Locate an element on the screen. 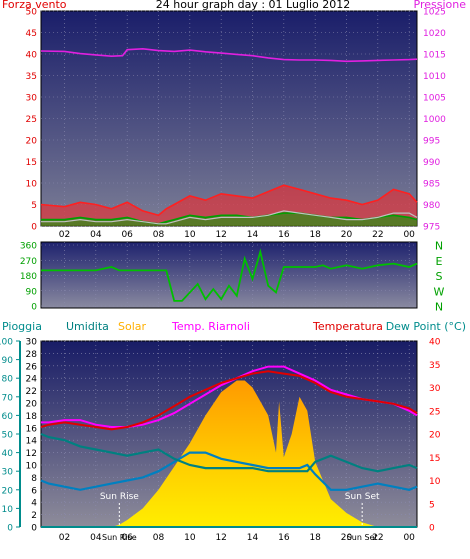 The height and width of the screenshot is (559, 470). rain-tick-label: 0 is located at coordinates (10, 529).